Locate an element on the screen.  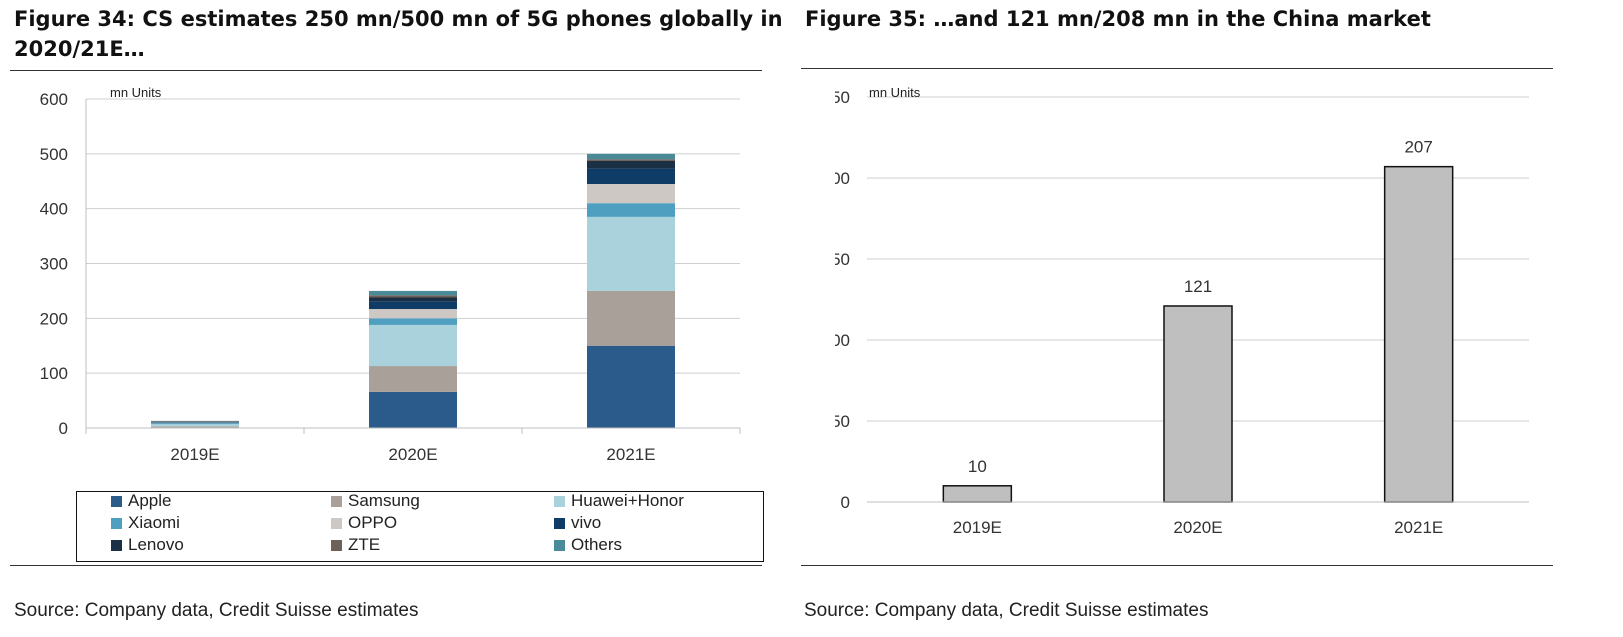
y-tick-label: 600 is located at coordinates (54, 99).